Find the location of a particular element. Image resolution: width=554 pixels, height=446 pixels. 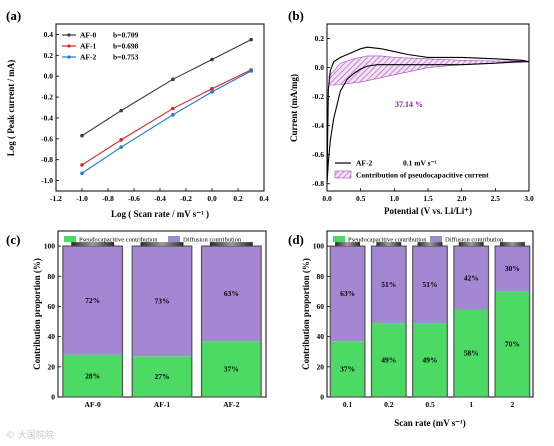

x-axis-label: Potential (V vs. Li/Li⁺) is located at coordinates (428, 211).